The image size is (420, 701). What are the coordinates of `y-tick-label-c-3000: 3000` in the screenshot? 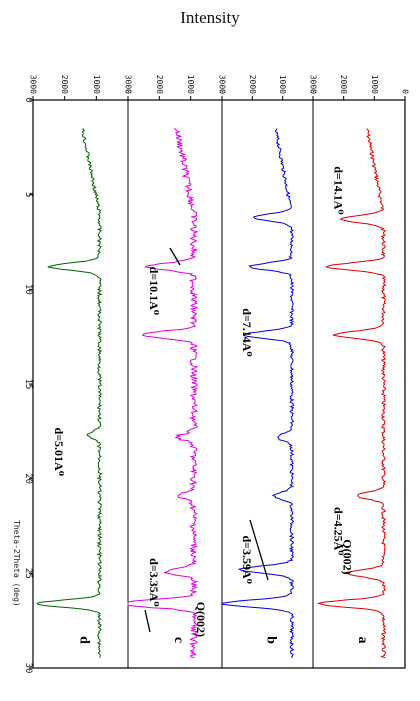 It's located at (128, 84).